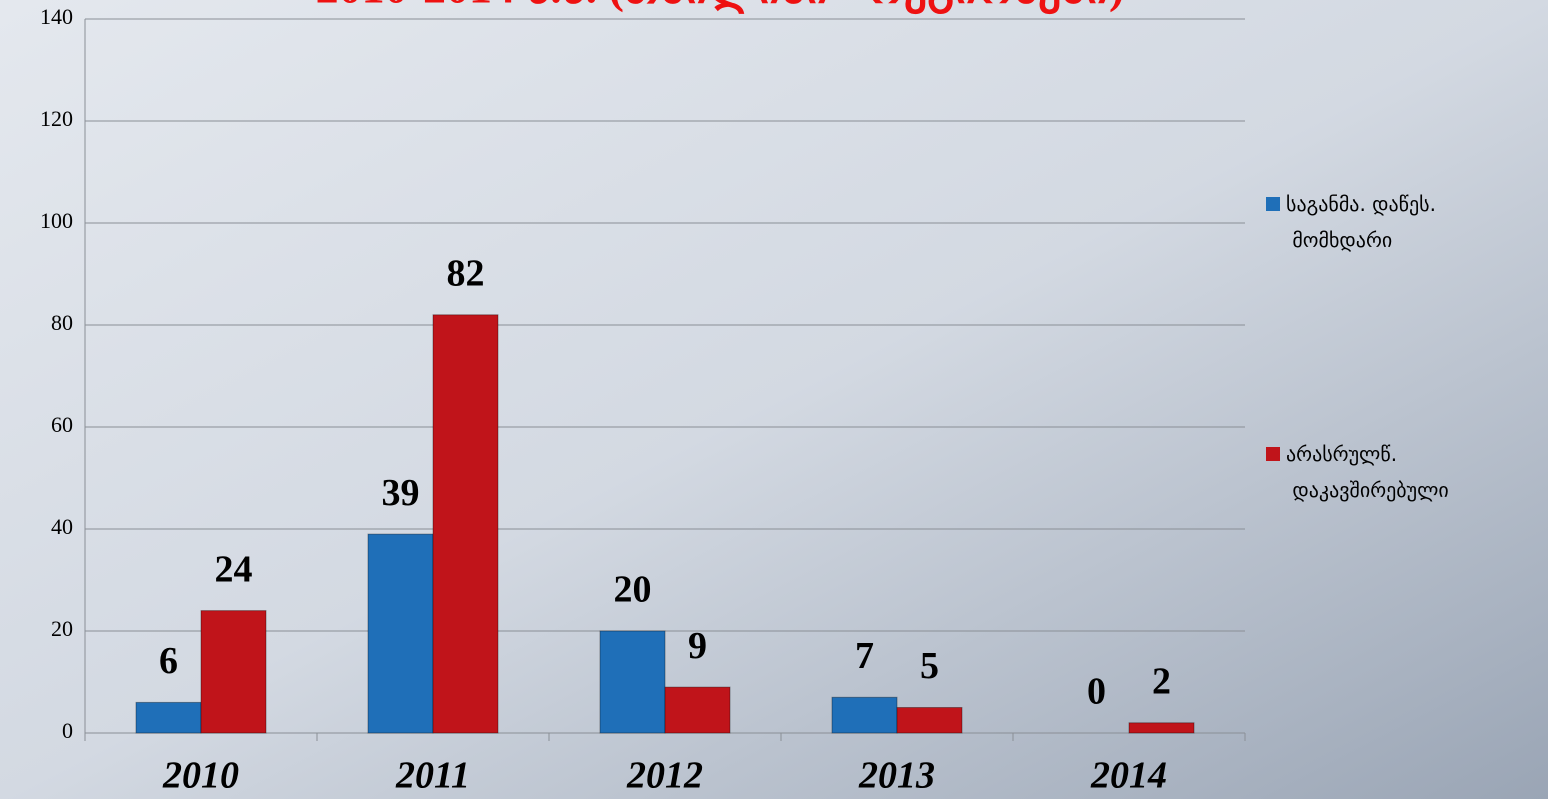  Describe the element at coordinates (168, 661) in the screenshot. I see `data-label: 6` at that location.